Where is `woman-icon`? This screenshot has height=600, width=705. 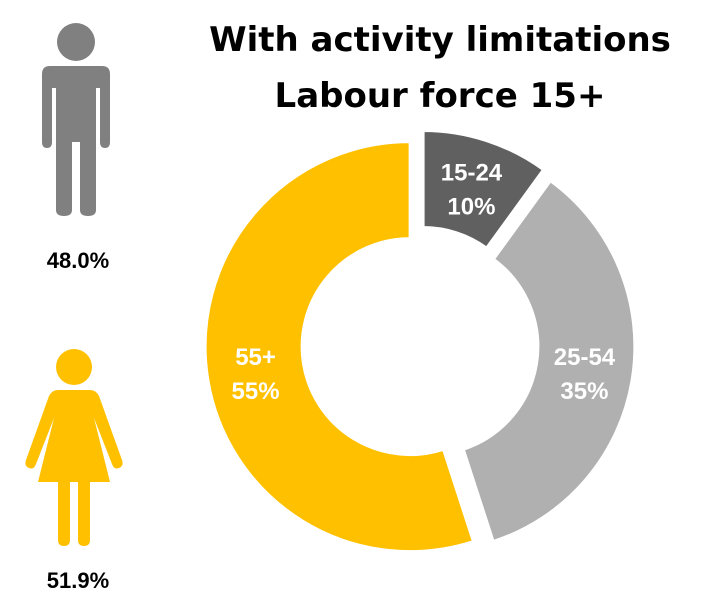 woman-icon is located at coordinates (74, 447).